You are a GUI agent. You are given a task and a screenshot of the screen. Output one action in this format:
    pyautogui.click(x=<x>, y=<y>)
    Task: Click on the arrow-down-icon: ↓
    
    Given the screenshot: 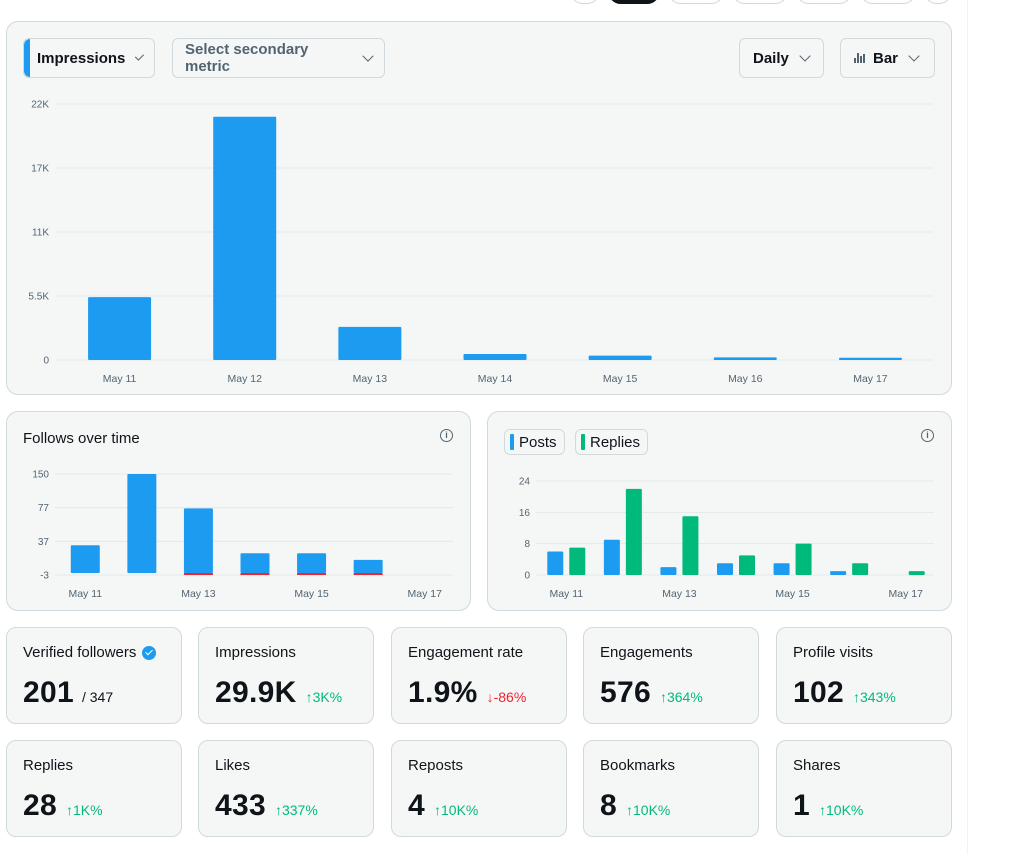 What is the action you would take?
    pyautogui.click(x=490, y=697)
    